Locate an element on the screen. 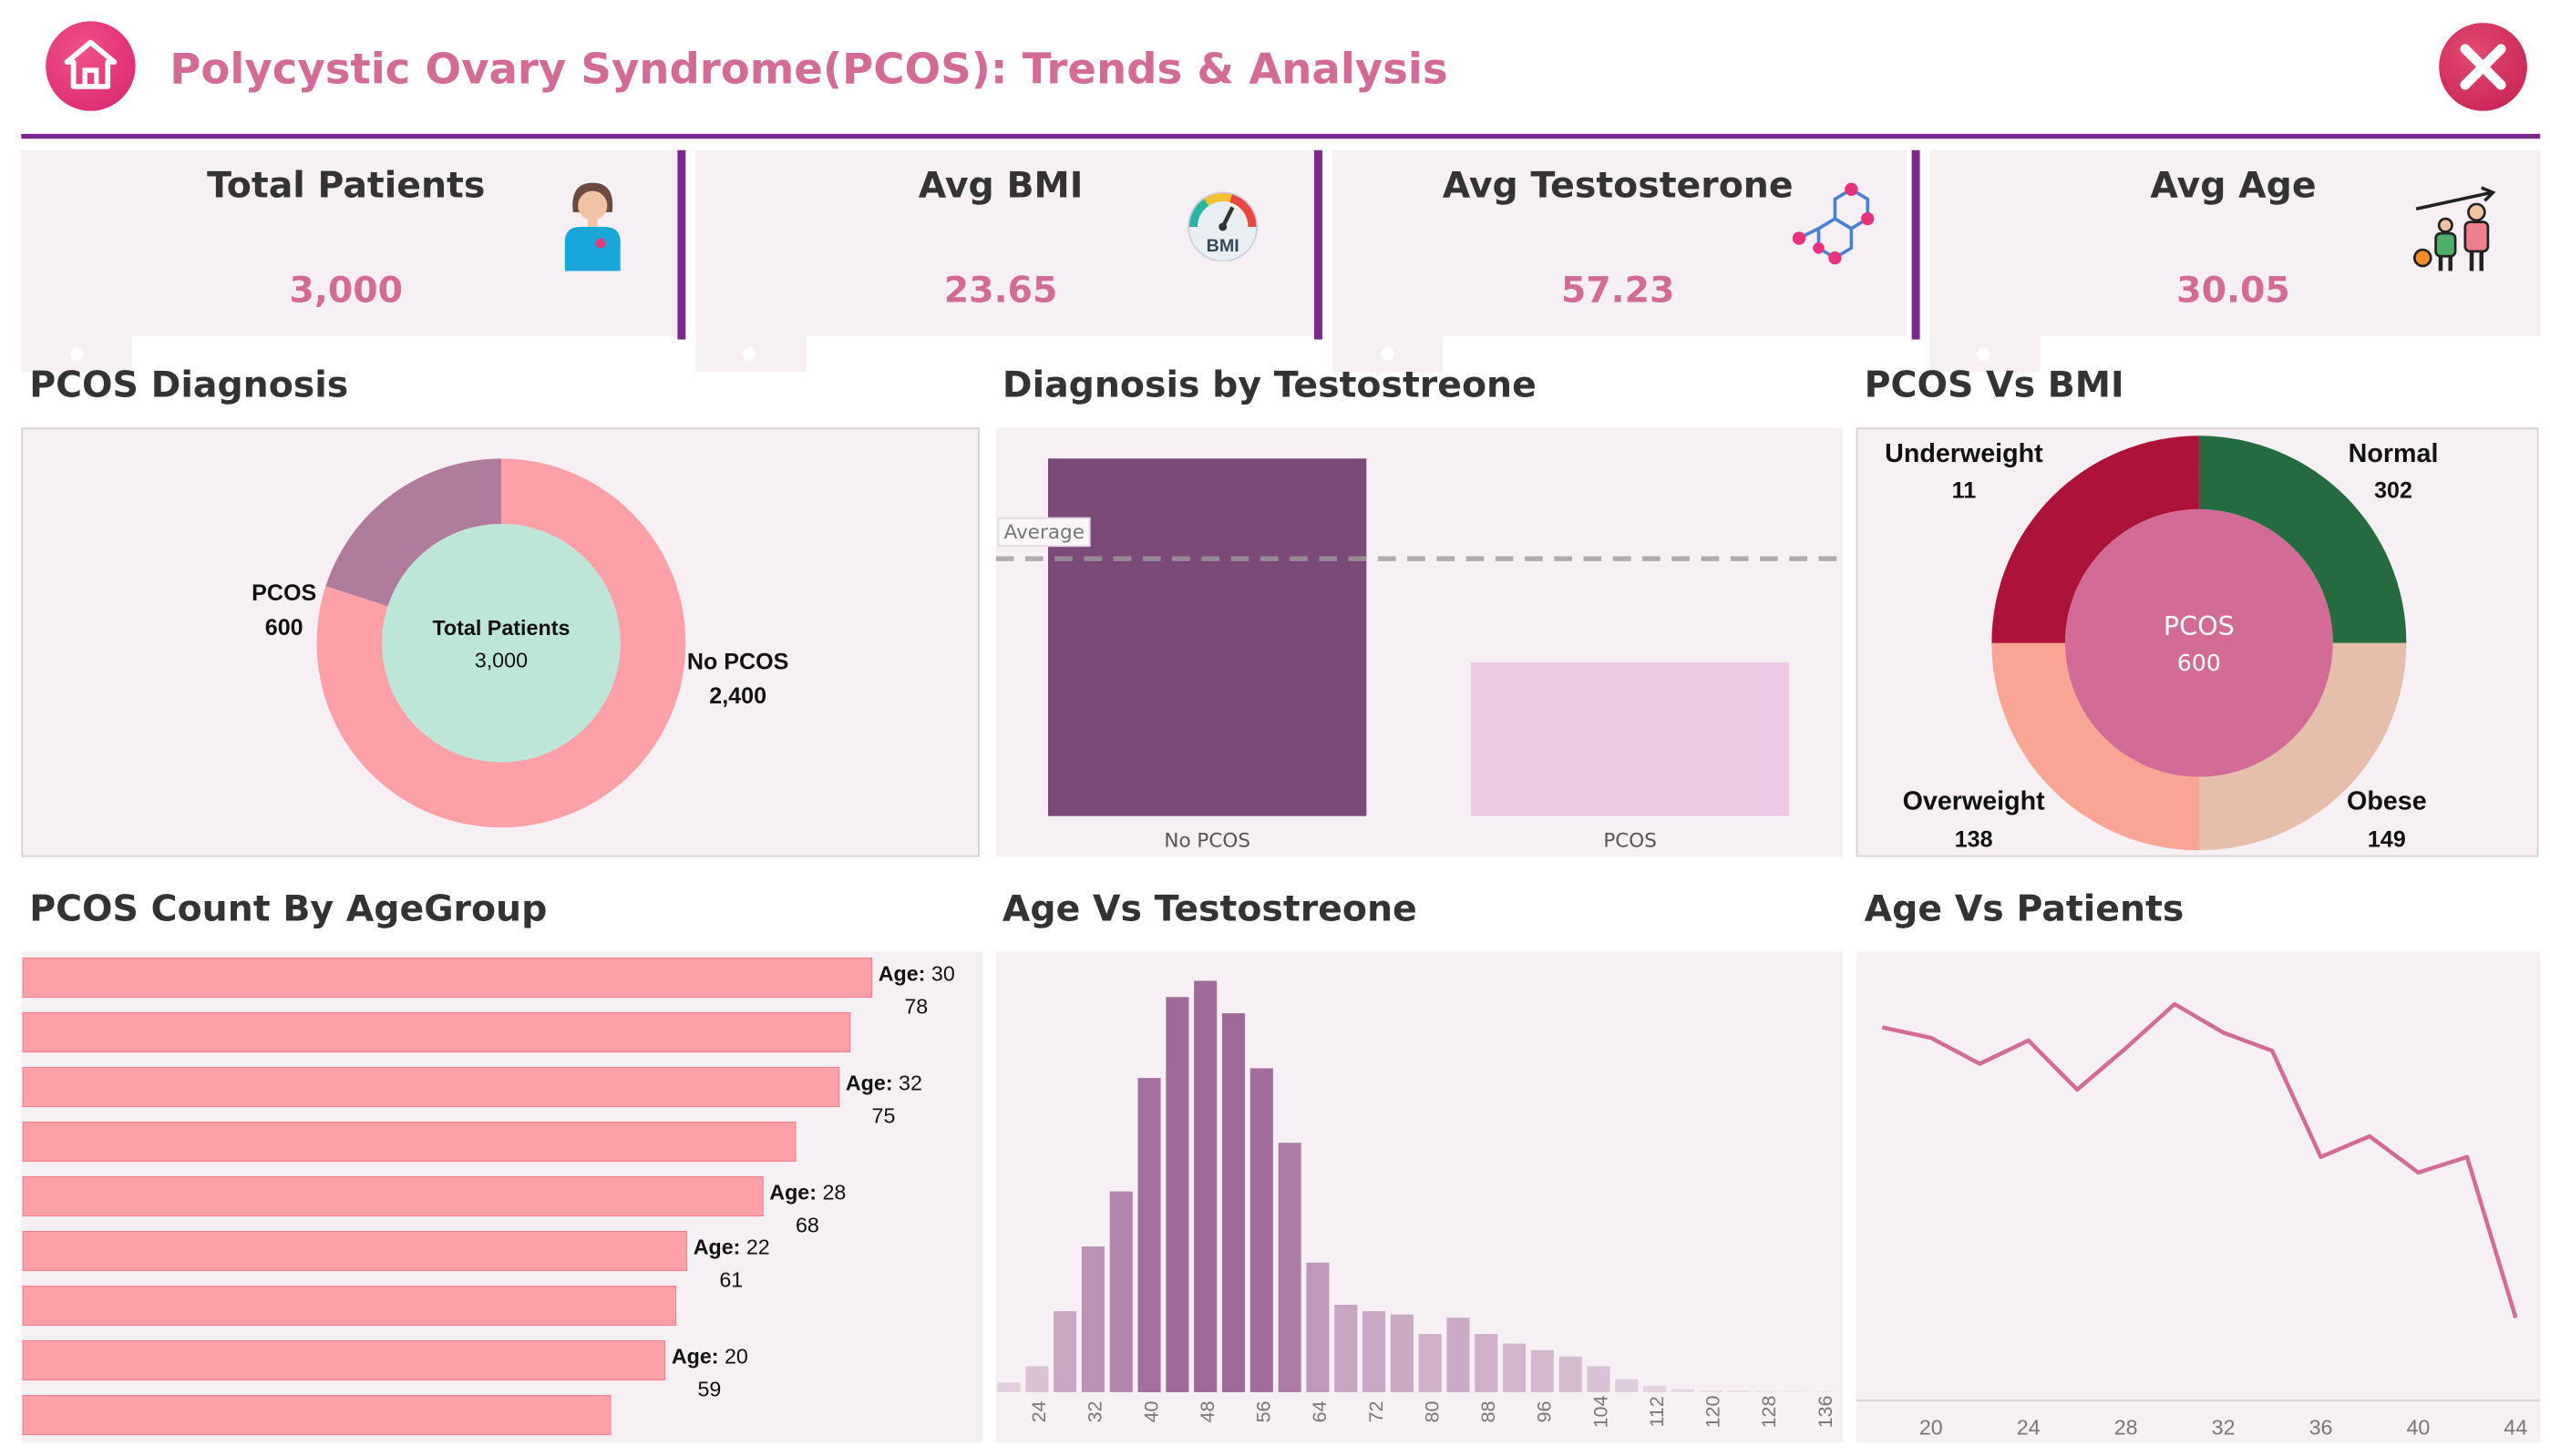 The width and height of the screenshot is (2550, 1456). donut-slice-pcos is located at coordinates (413, 532).